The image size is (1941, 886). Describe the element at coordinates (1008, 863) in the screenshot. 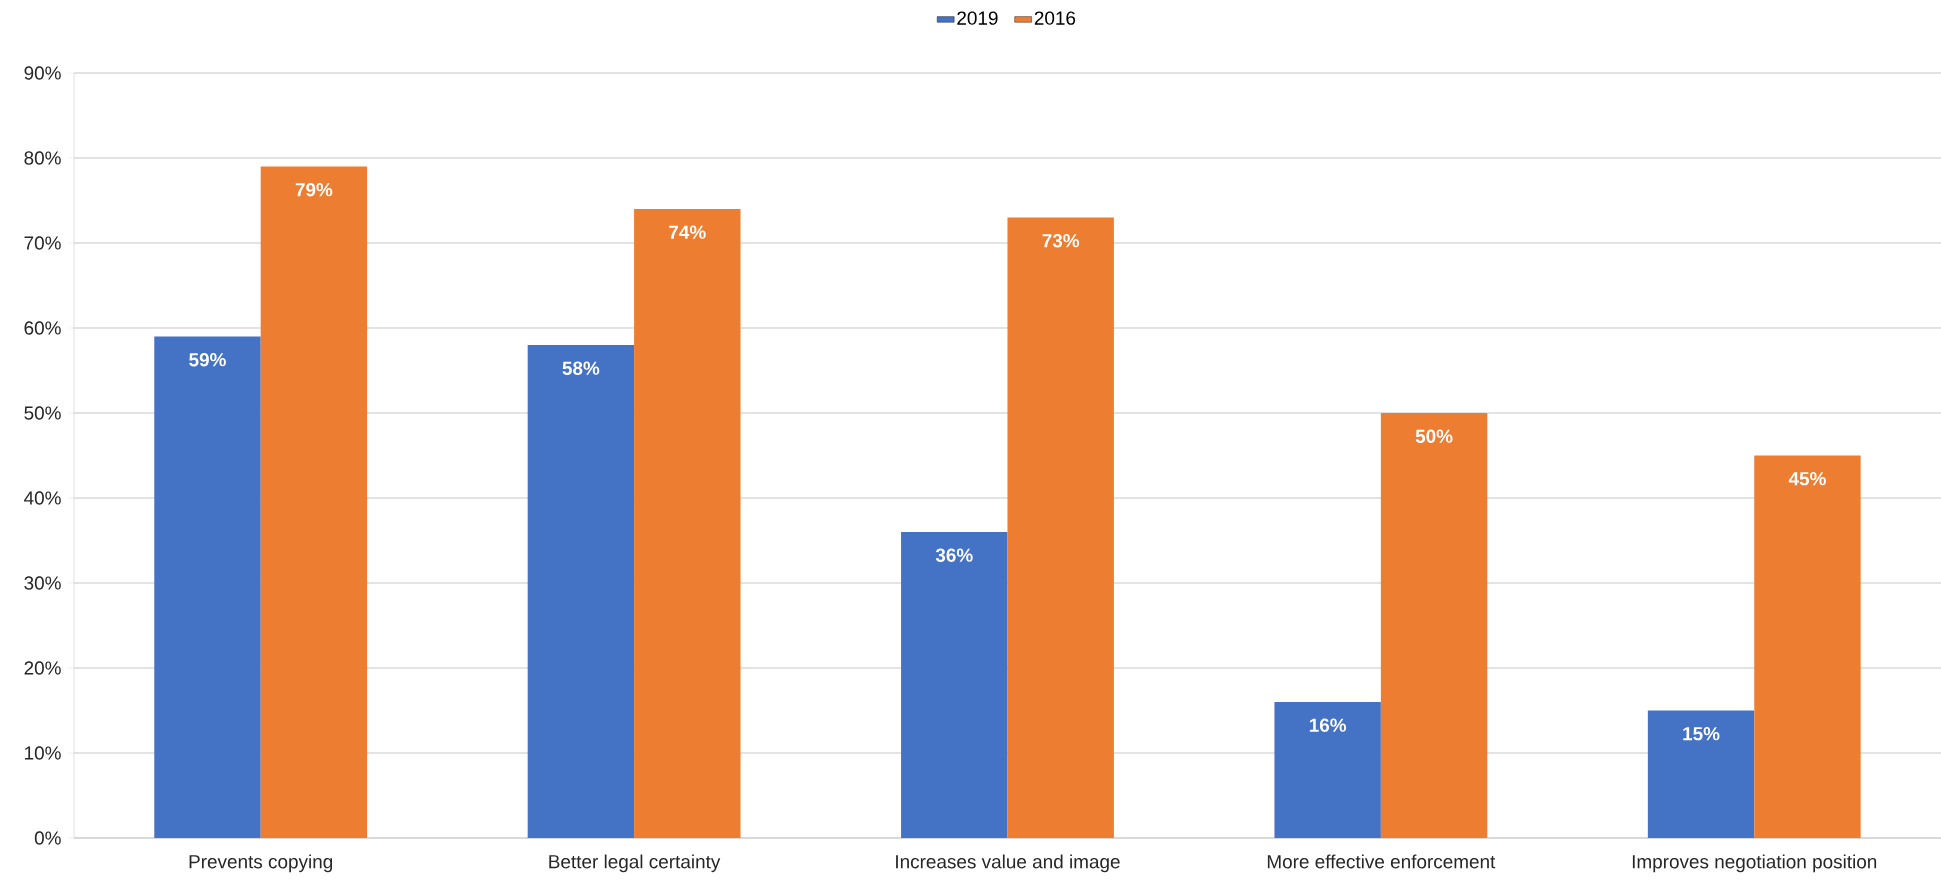

I see `x-tick-label: Increases value and image` at that location.